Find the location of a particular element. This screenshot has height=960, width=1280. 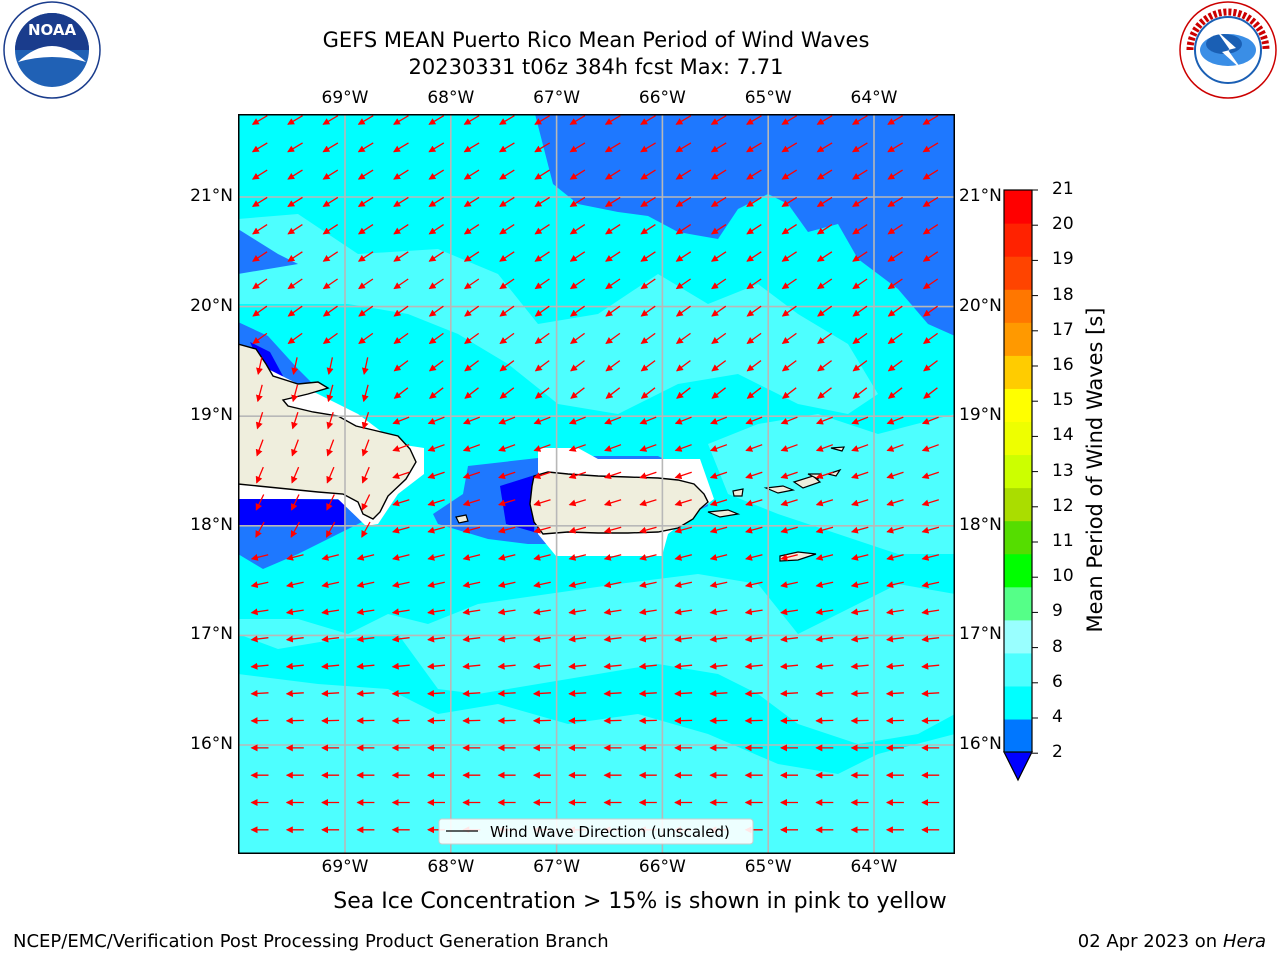

noaa-logo: NOAA is located at coordinates (52, 50).